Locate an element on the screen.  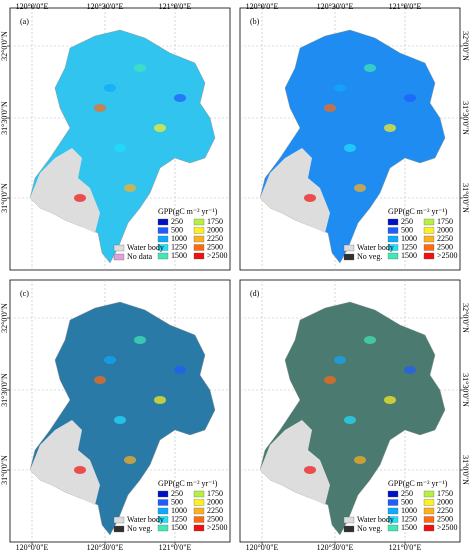
lon-label: 120°0'0"E is located at coordinates (262, 6).